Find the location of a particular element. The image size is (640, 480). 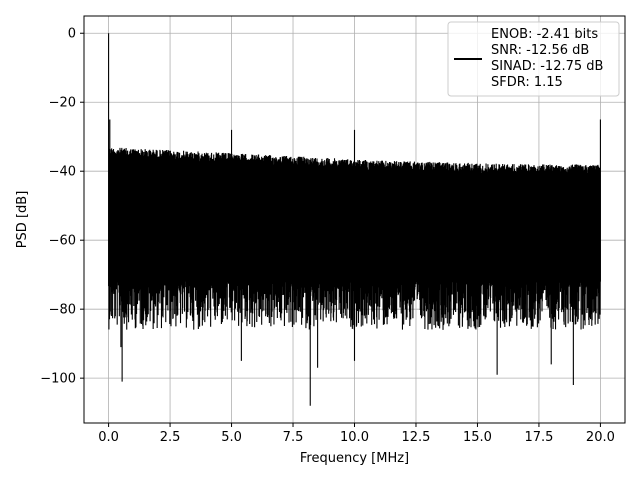

legend-box is located at coordinates (533, 59).